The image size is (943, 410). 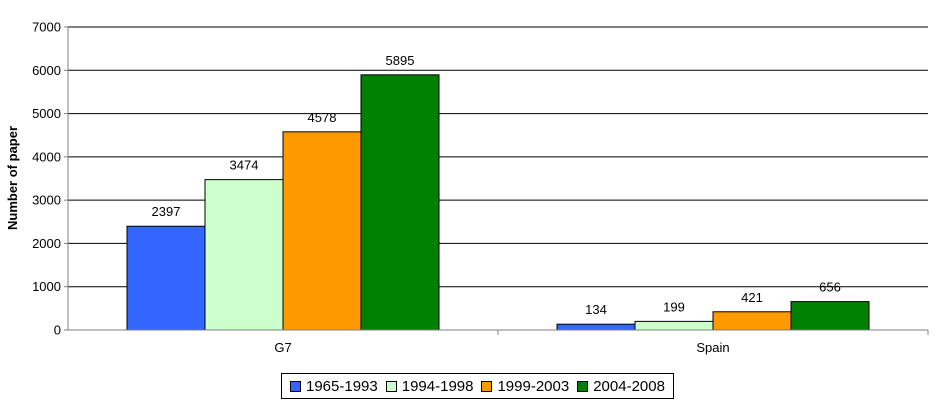 I want to click on legend-item: 1965-1993, so click(x=334, y=386).